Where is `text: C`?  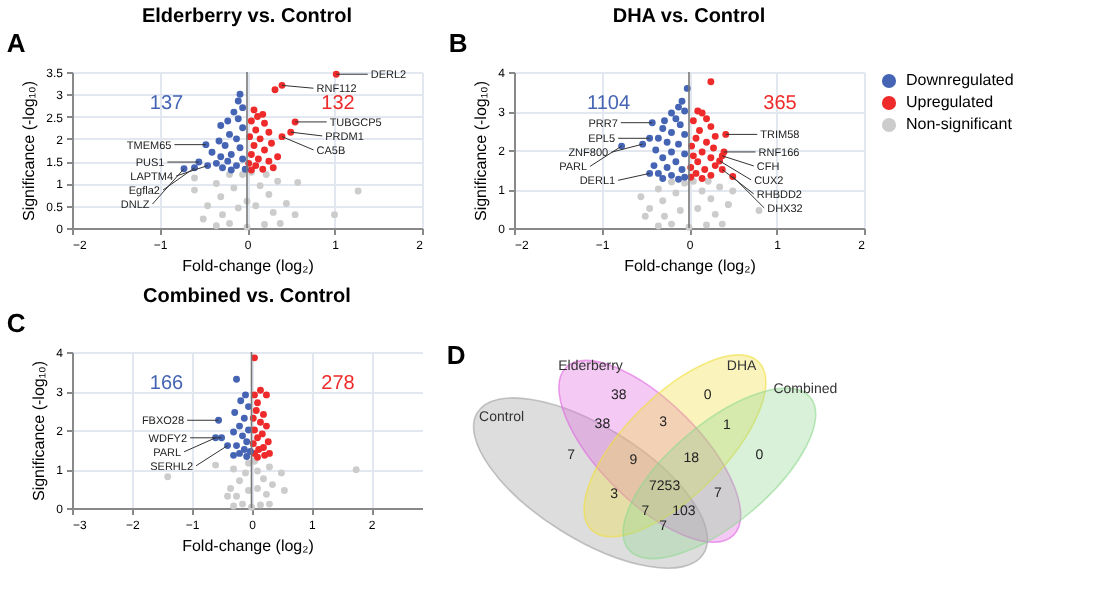 text: C is located at coordinates (16, 323).